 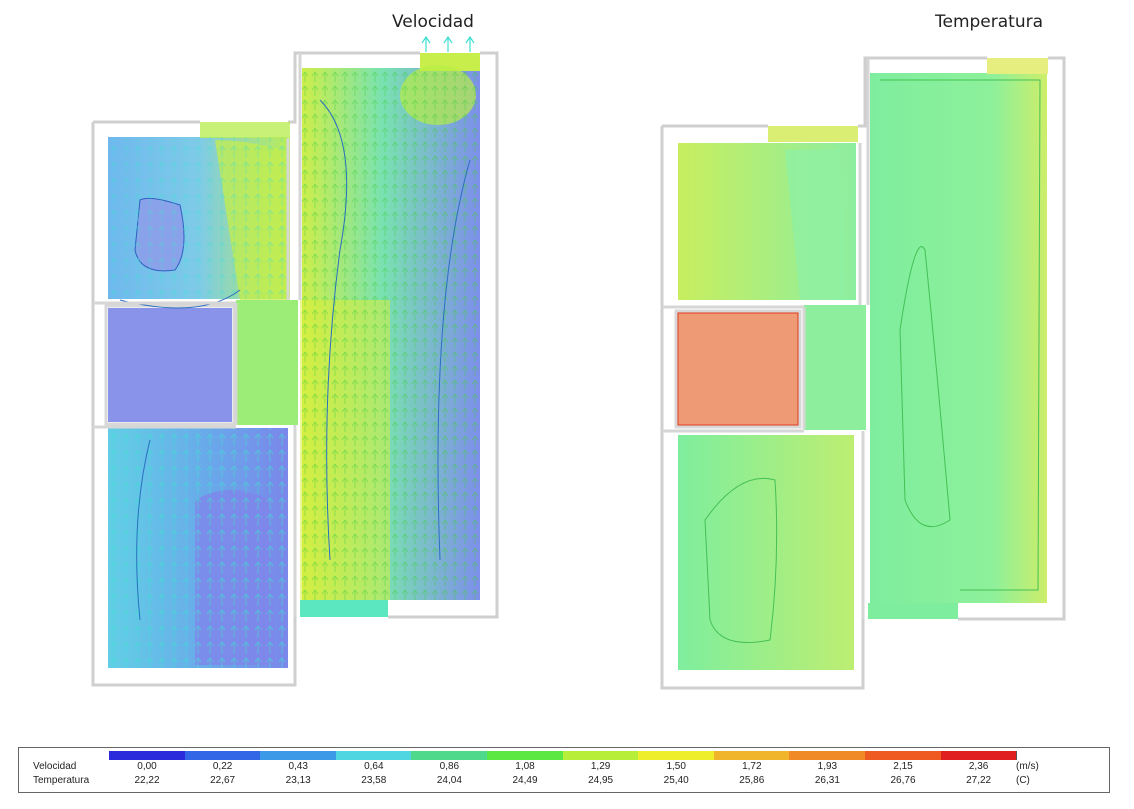 What do you see at coordinates (827, 766) in the screenshot?
I see `legend-velocity-value: 1,93` at bounding box center [827, 766].